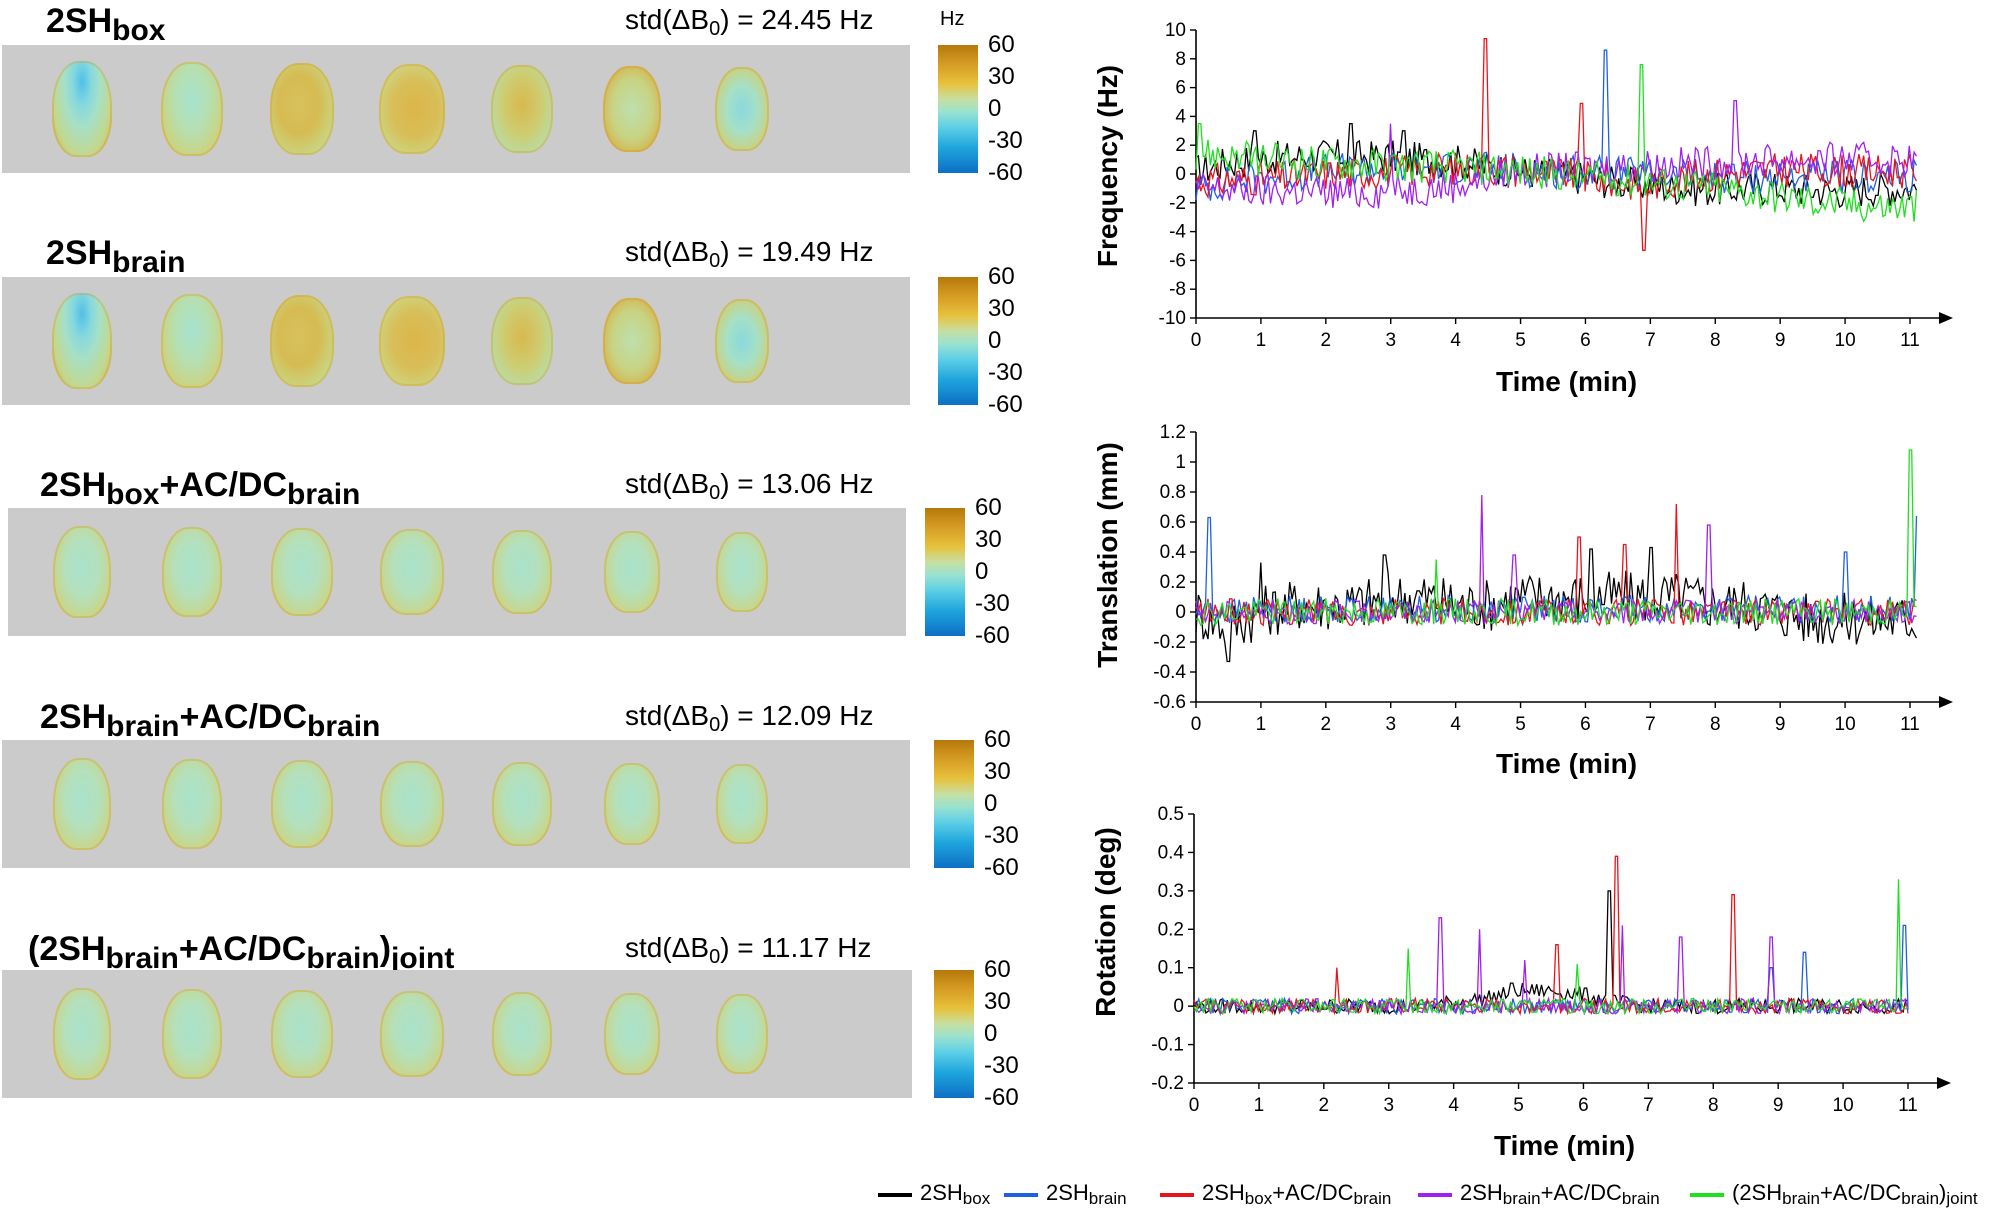  What do you see at coordinates (324, 494) in the screenshot?
I see `title-subscript-2: brain` at bounding box center [324, 494].